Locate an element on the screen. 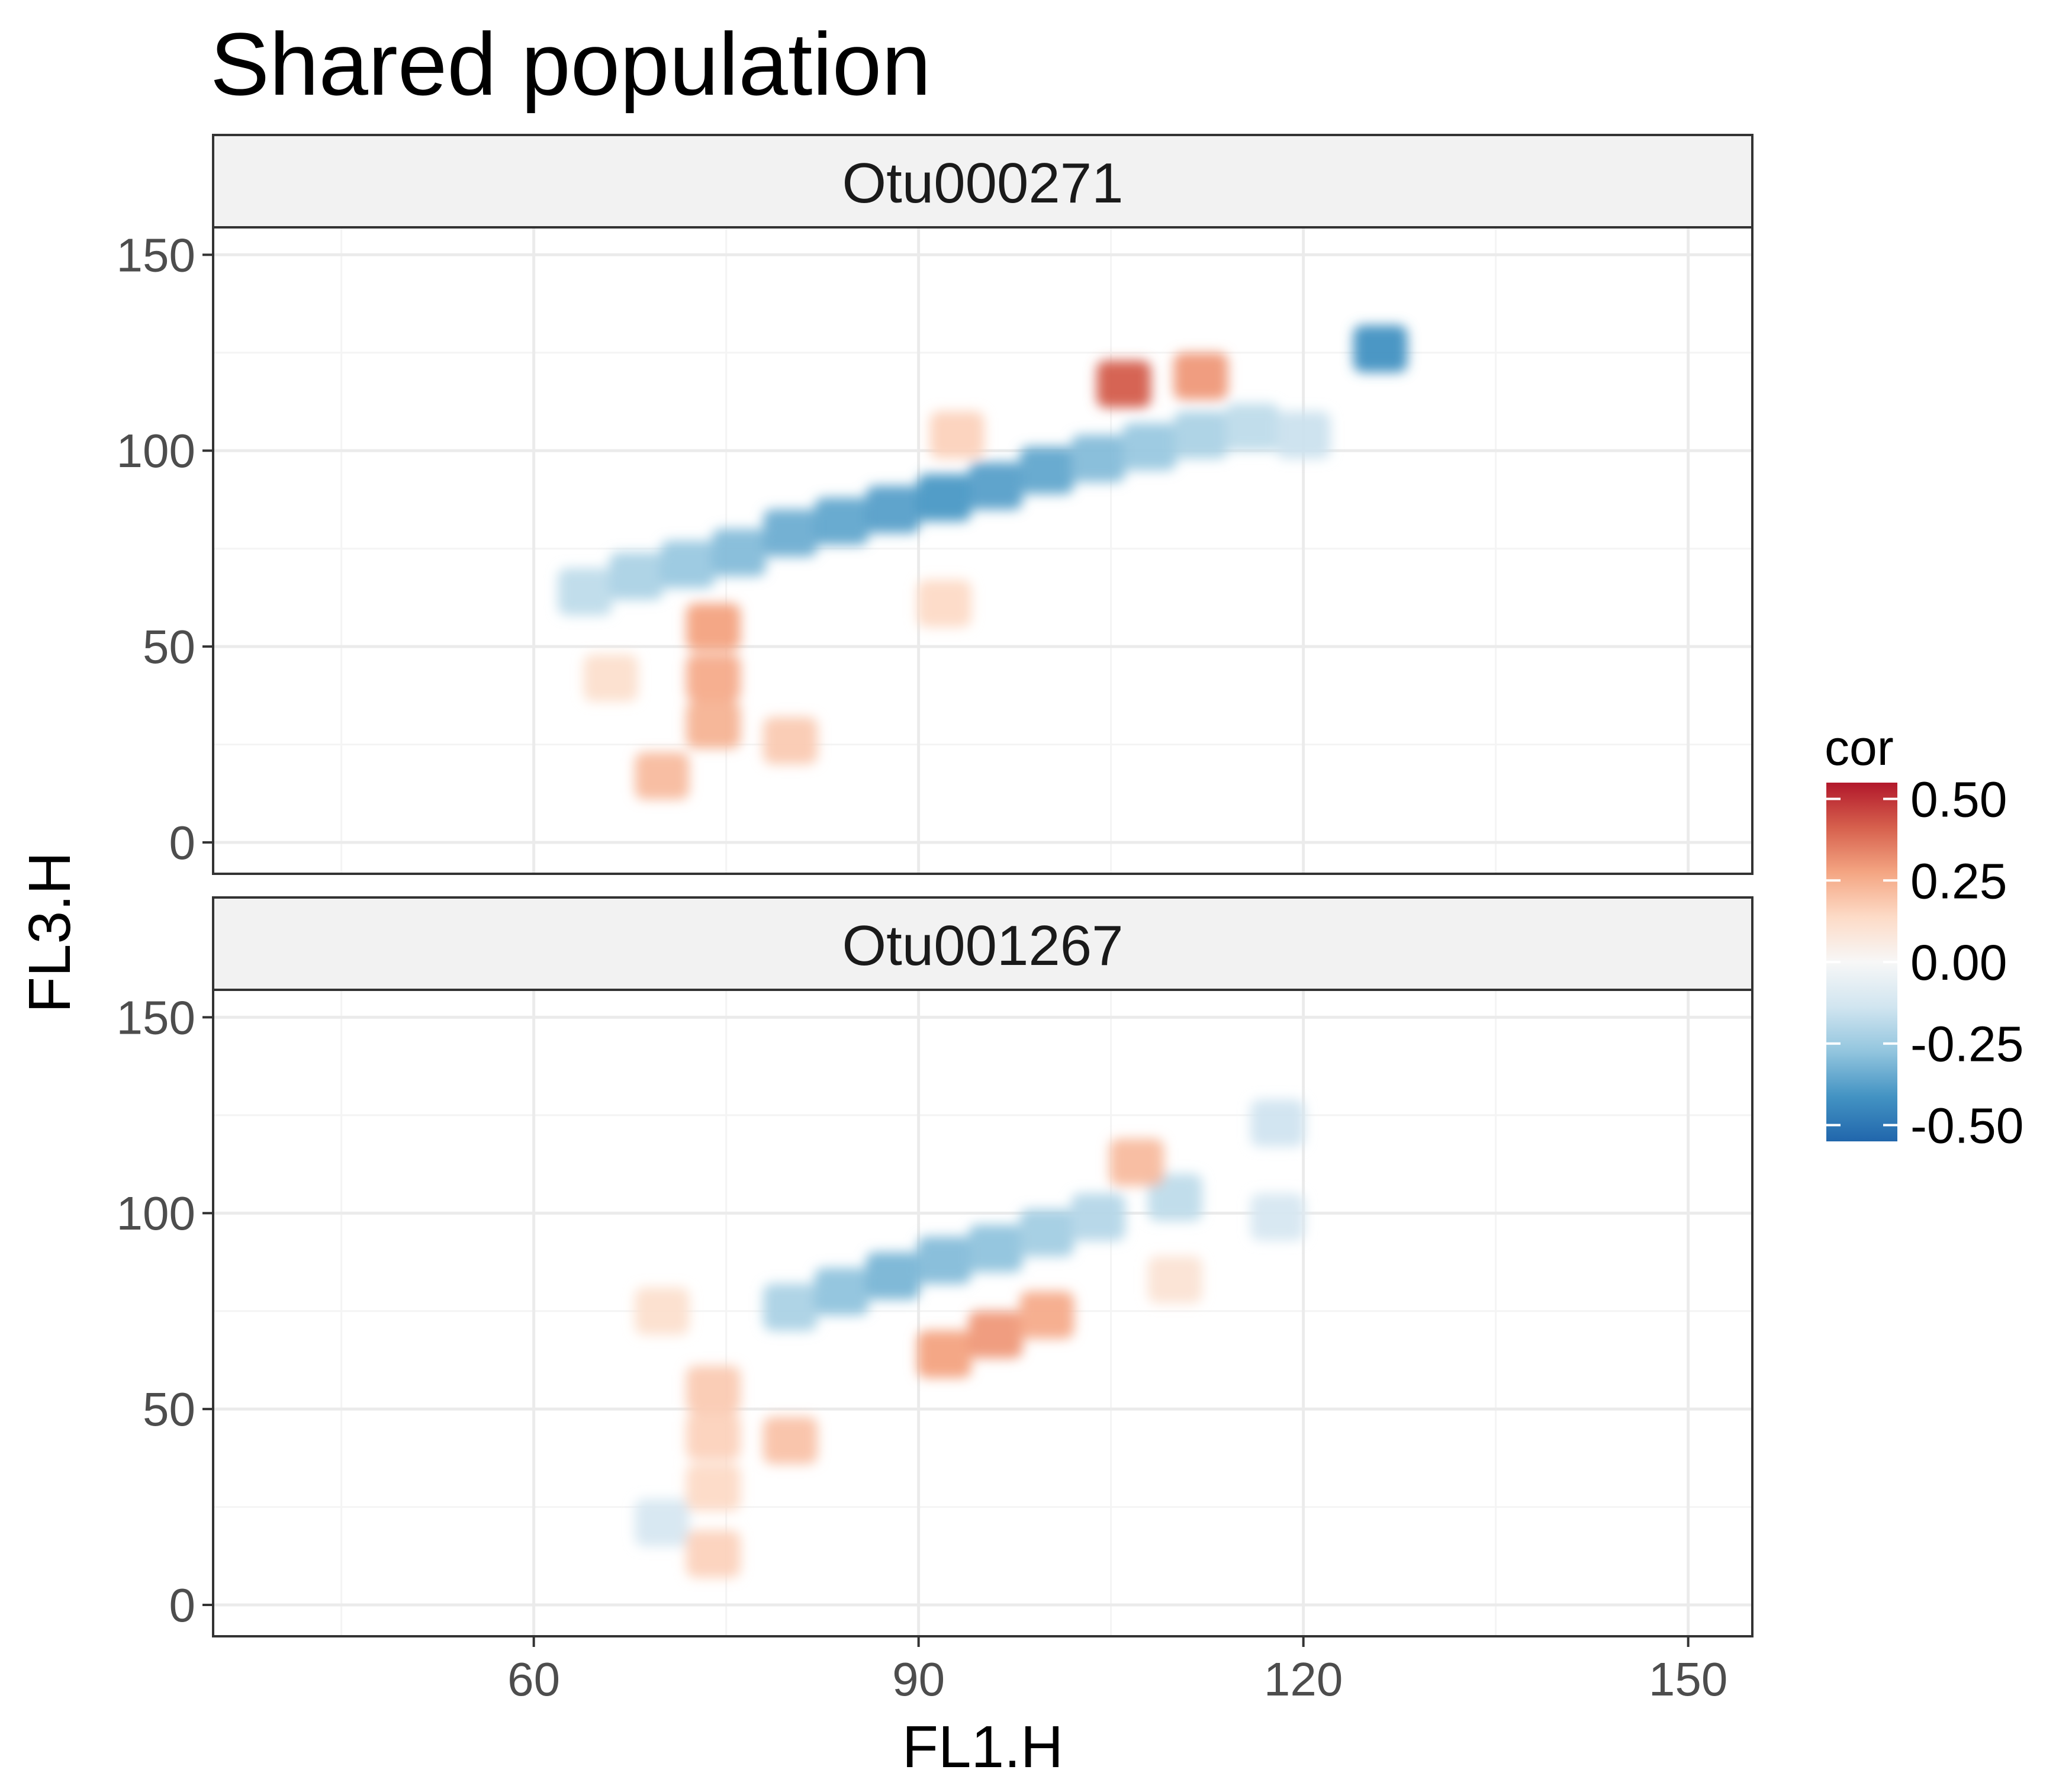  y-axis-title: FL3.H is located at coordinates (50, 932).